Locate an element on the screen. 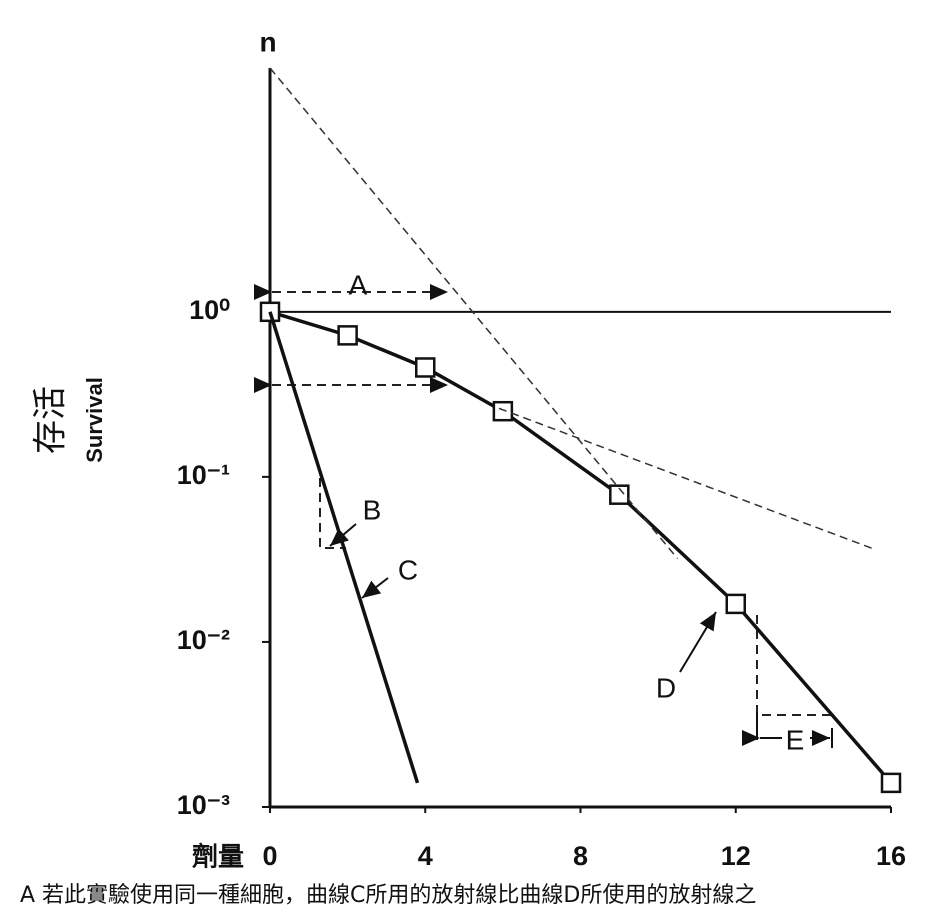 The image size is (950, 909). annotation: D is located at coordinates (666, 687).